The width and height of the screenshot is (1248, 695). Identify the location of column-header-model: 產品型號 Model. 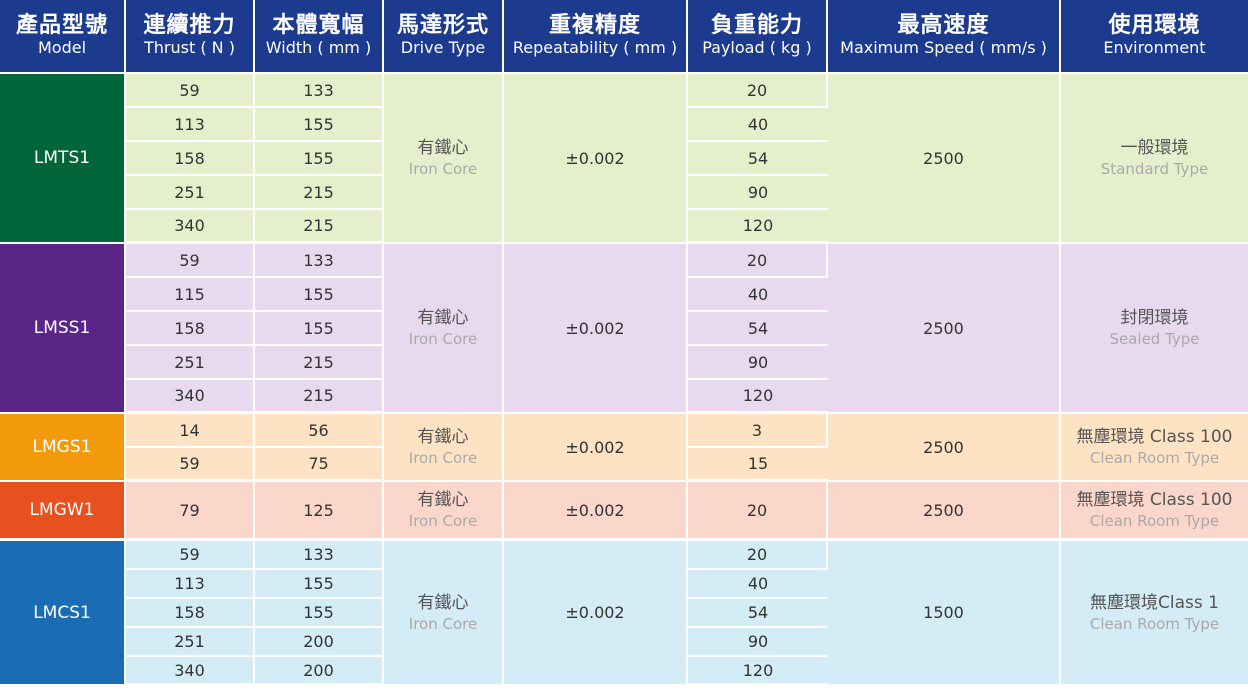
(63, 37).